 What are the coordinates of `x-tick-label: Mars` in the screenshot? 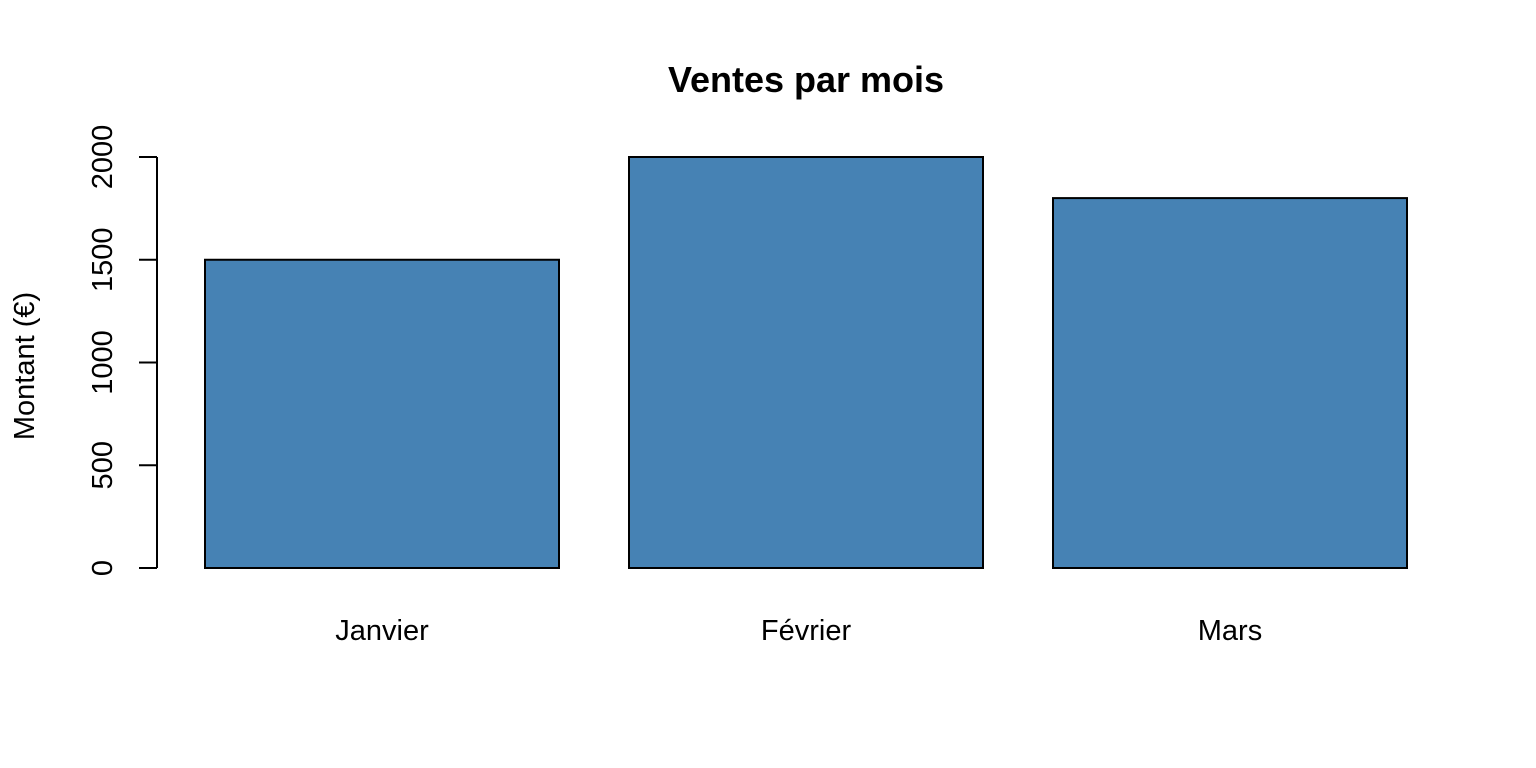 It's located at (1230, 631).